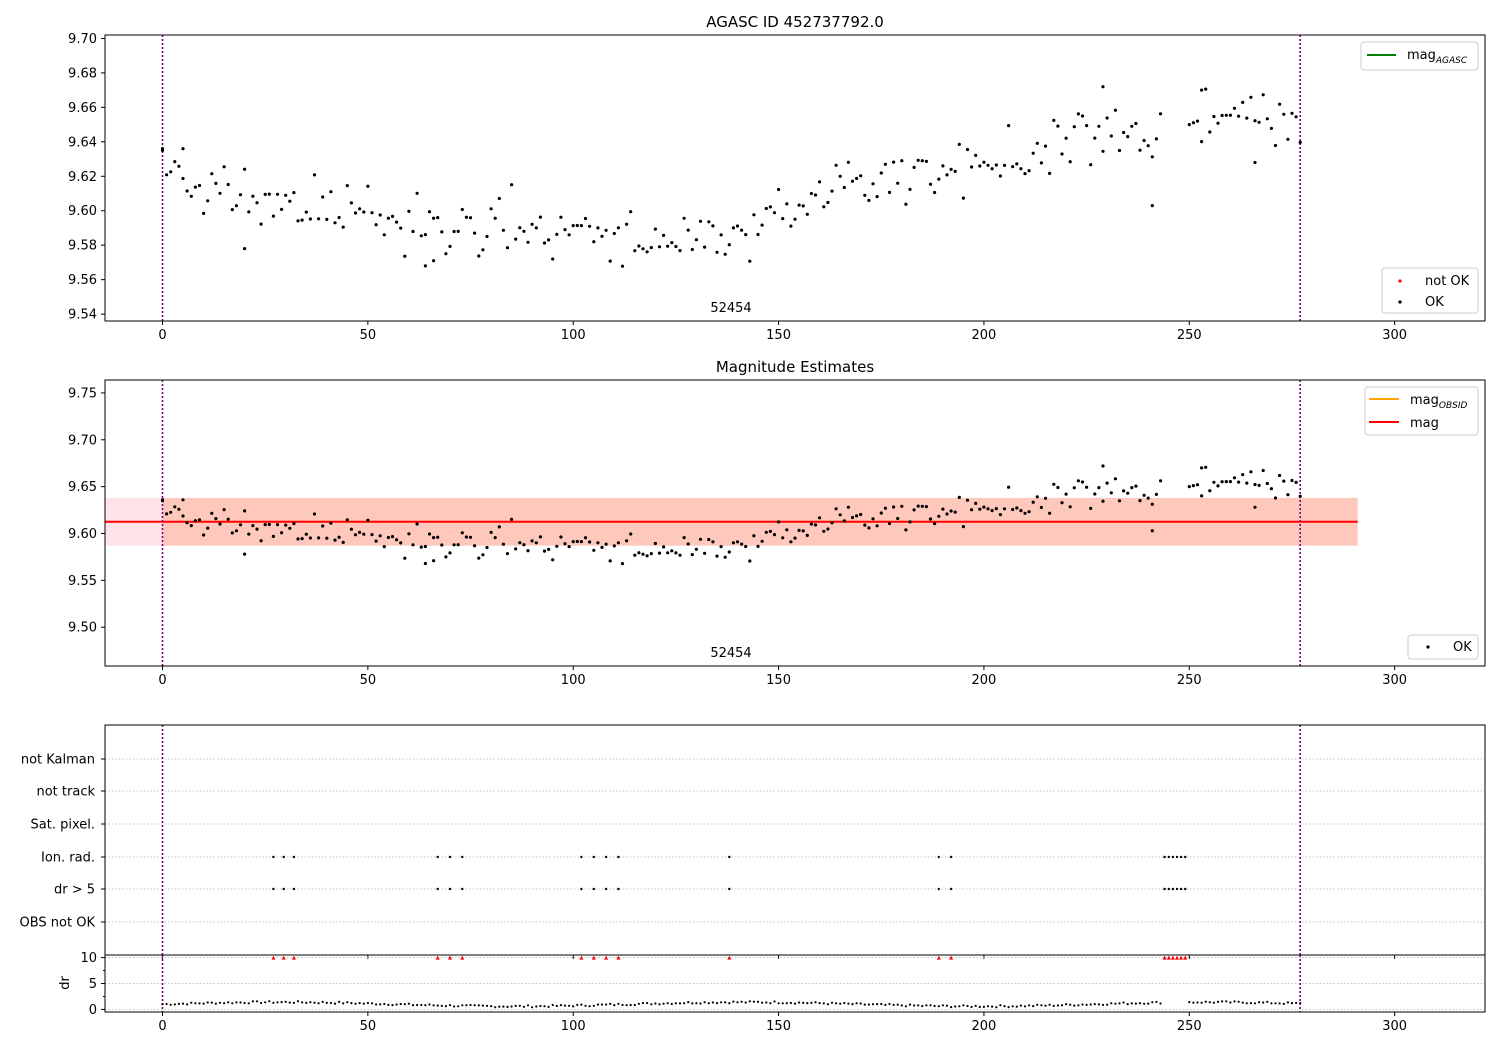  Describe the element at coordinates (730, 308) in the screenshot. I see `agasc-obsid-label: 52454` at that location.